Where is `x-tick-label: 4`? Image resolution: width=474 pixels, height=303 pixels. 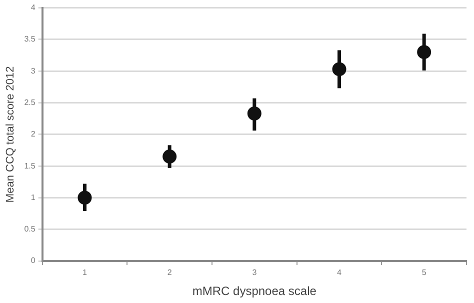
x-tick-label: 4 is located at coordinates (339, 273).